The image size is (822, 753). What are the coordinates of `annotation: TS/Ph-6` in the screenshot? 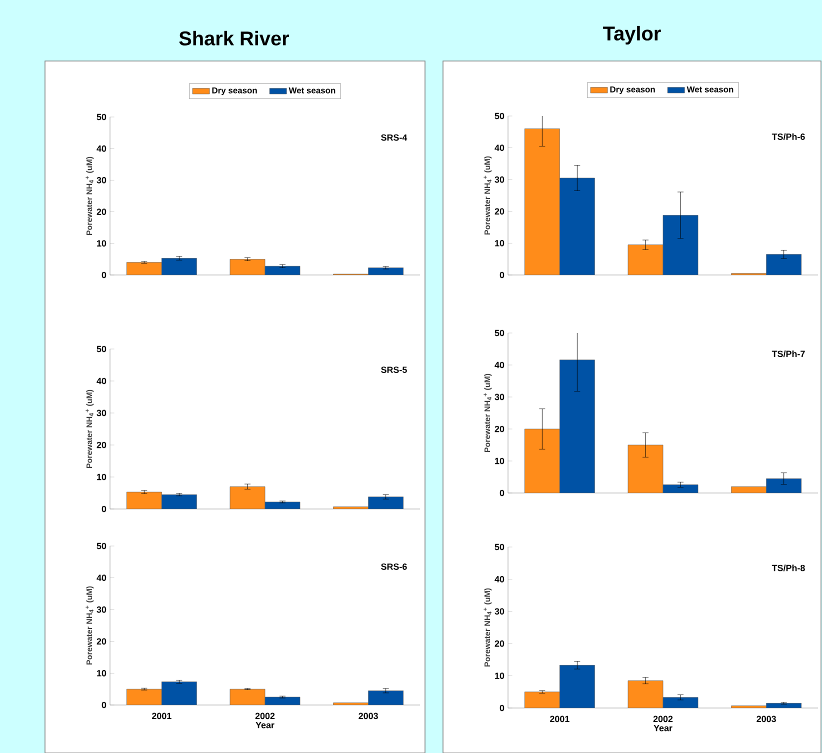 It's located at (788, 136).